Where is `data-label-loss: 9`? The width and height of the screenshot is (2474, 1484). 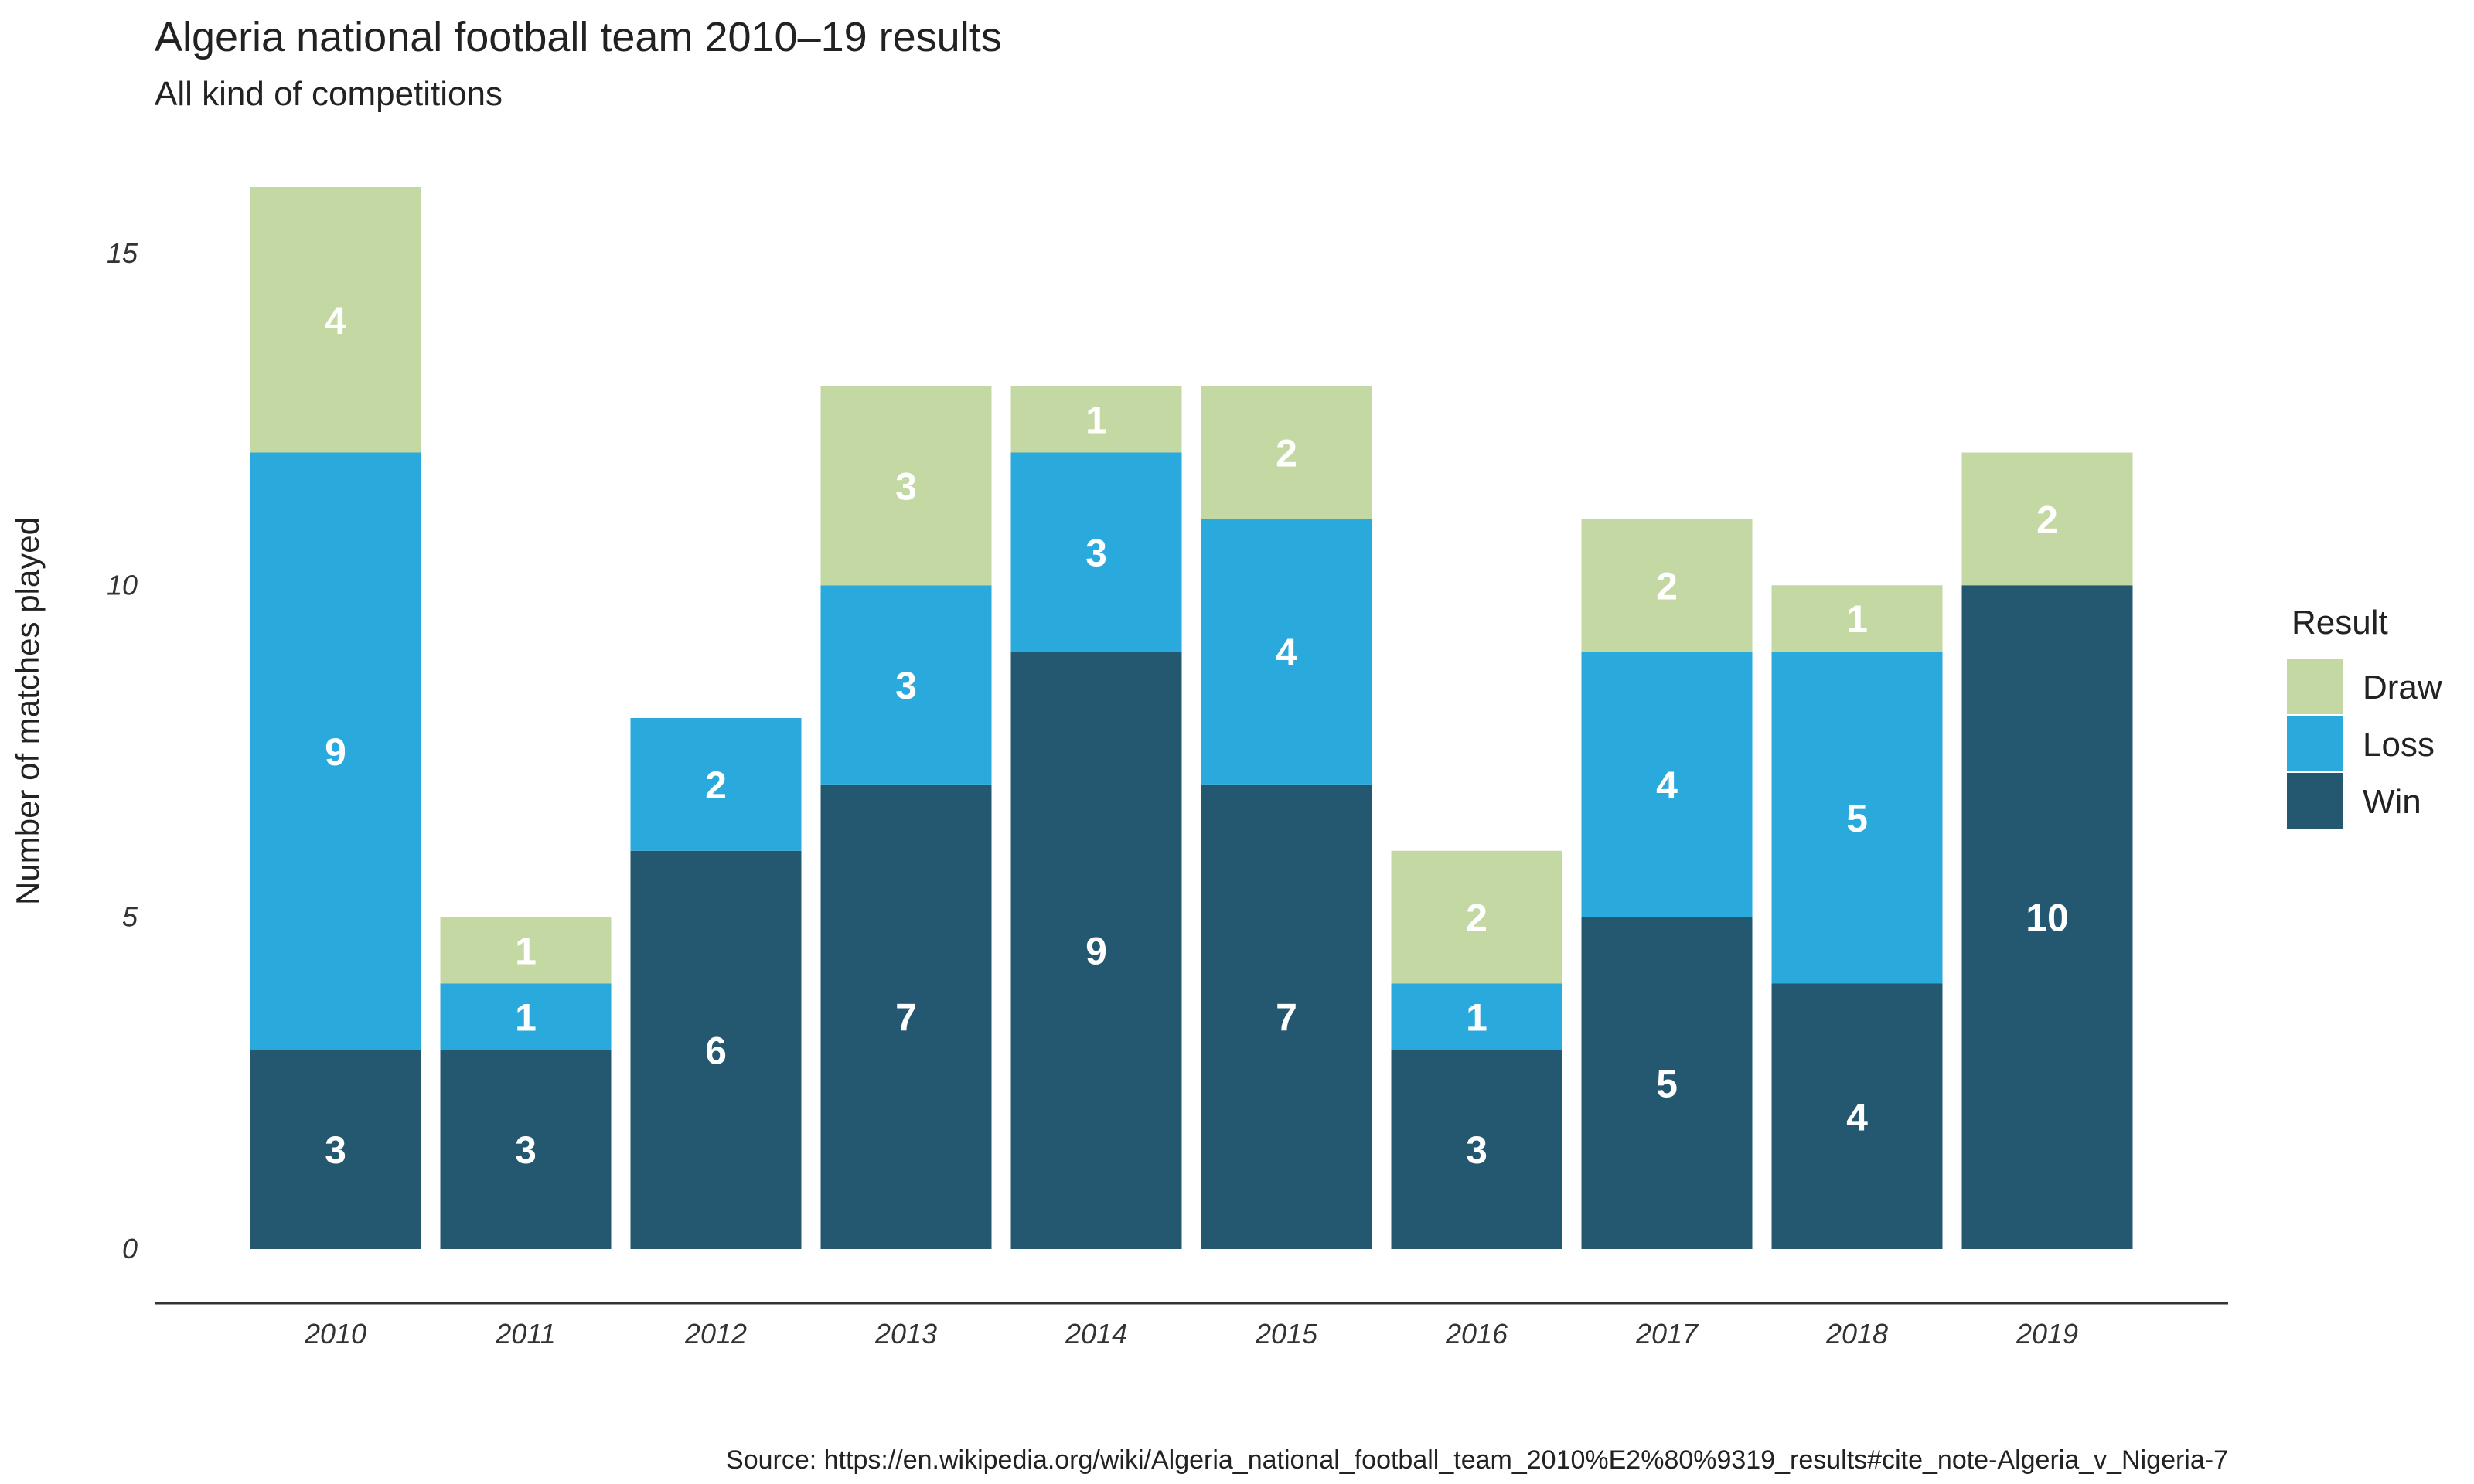
data-label-loss: 9 is located at coordinates (335, 752).